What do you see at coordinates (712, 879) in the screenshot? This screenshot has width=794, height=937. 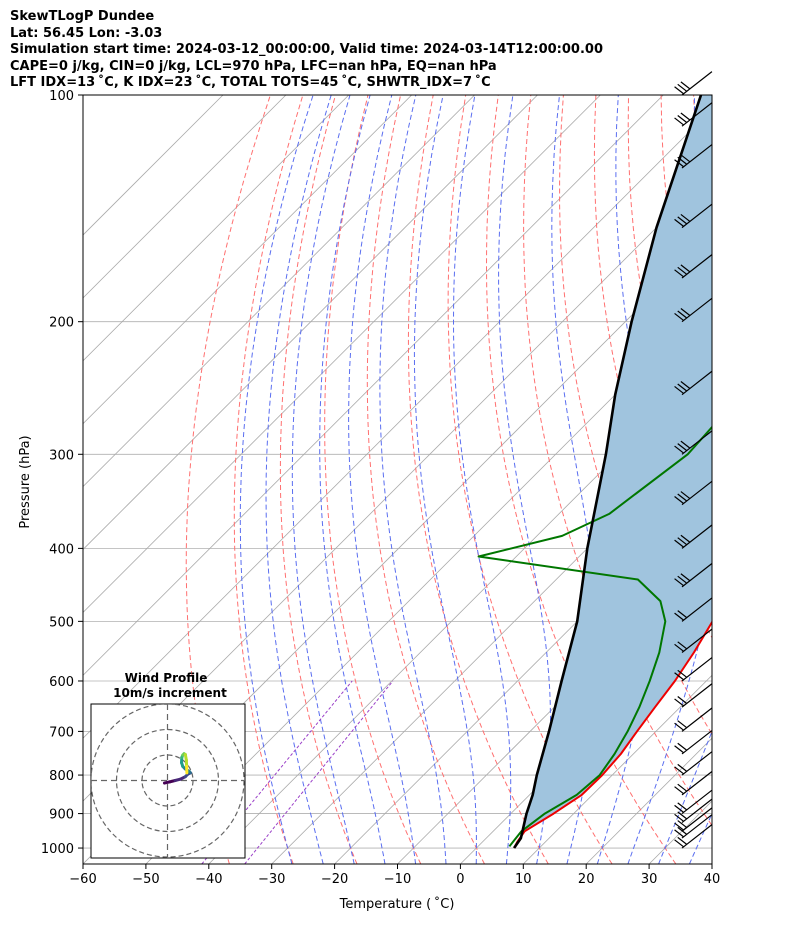 I see `x-tick-label: 40` at bounding box center [712, 879].